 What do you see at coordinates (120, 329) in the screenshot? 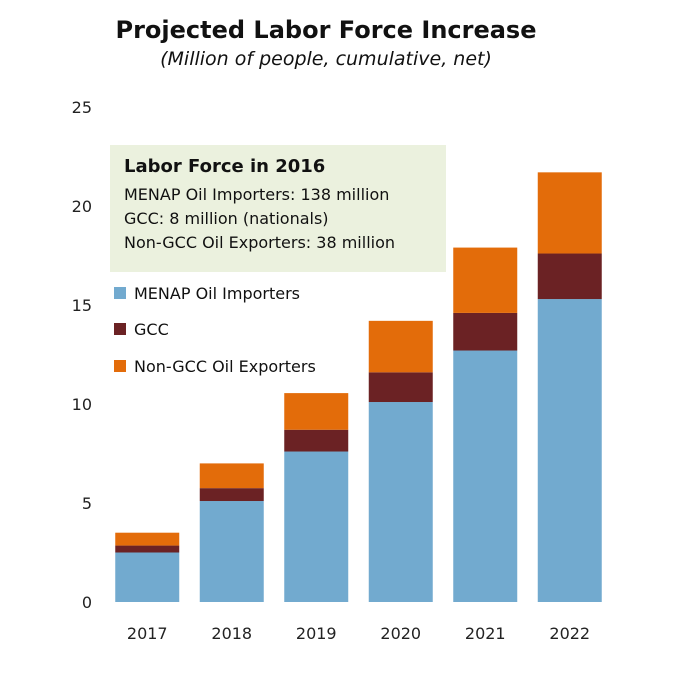
I see `legend-swatch-gcc` at bounding box center [120, 329].